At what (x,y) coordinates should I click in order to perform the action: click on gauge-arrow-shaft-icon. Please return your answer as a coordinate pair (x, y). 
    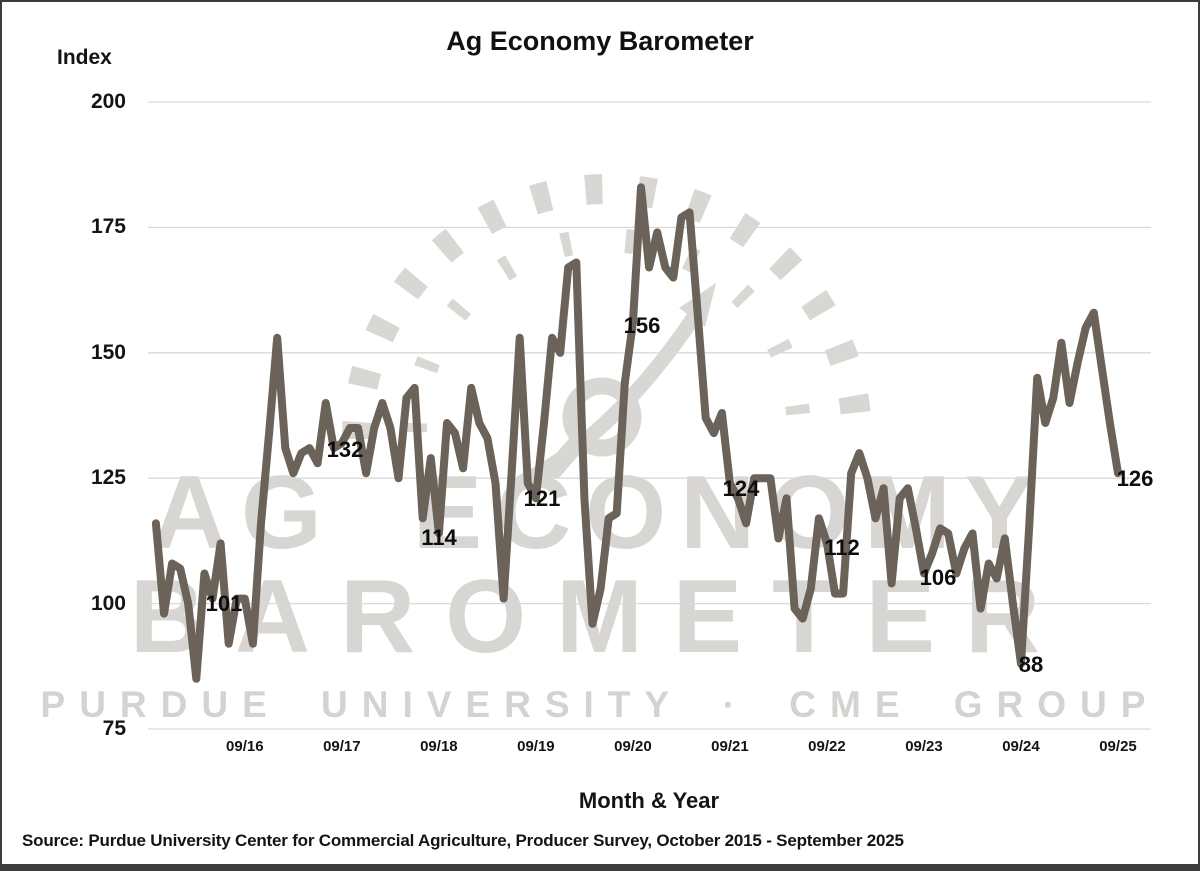
    Looking at the image, I should click on (609, 398).